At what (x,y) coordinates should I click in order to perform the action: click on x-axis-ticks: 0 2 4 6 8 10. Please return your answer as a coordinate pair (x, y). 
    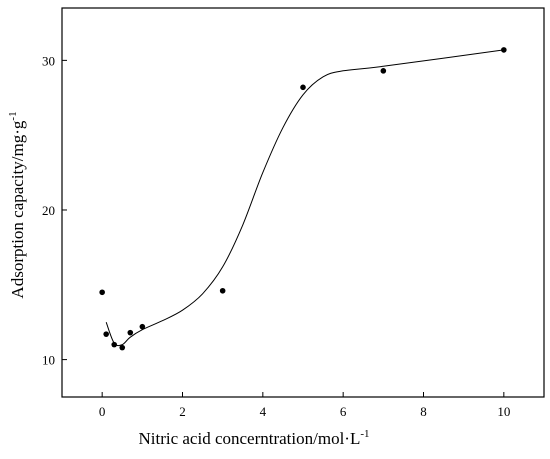
    Looking at the image, I should click on (304, 405).